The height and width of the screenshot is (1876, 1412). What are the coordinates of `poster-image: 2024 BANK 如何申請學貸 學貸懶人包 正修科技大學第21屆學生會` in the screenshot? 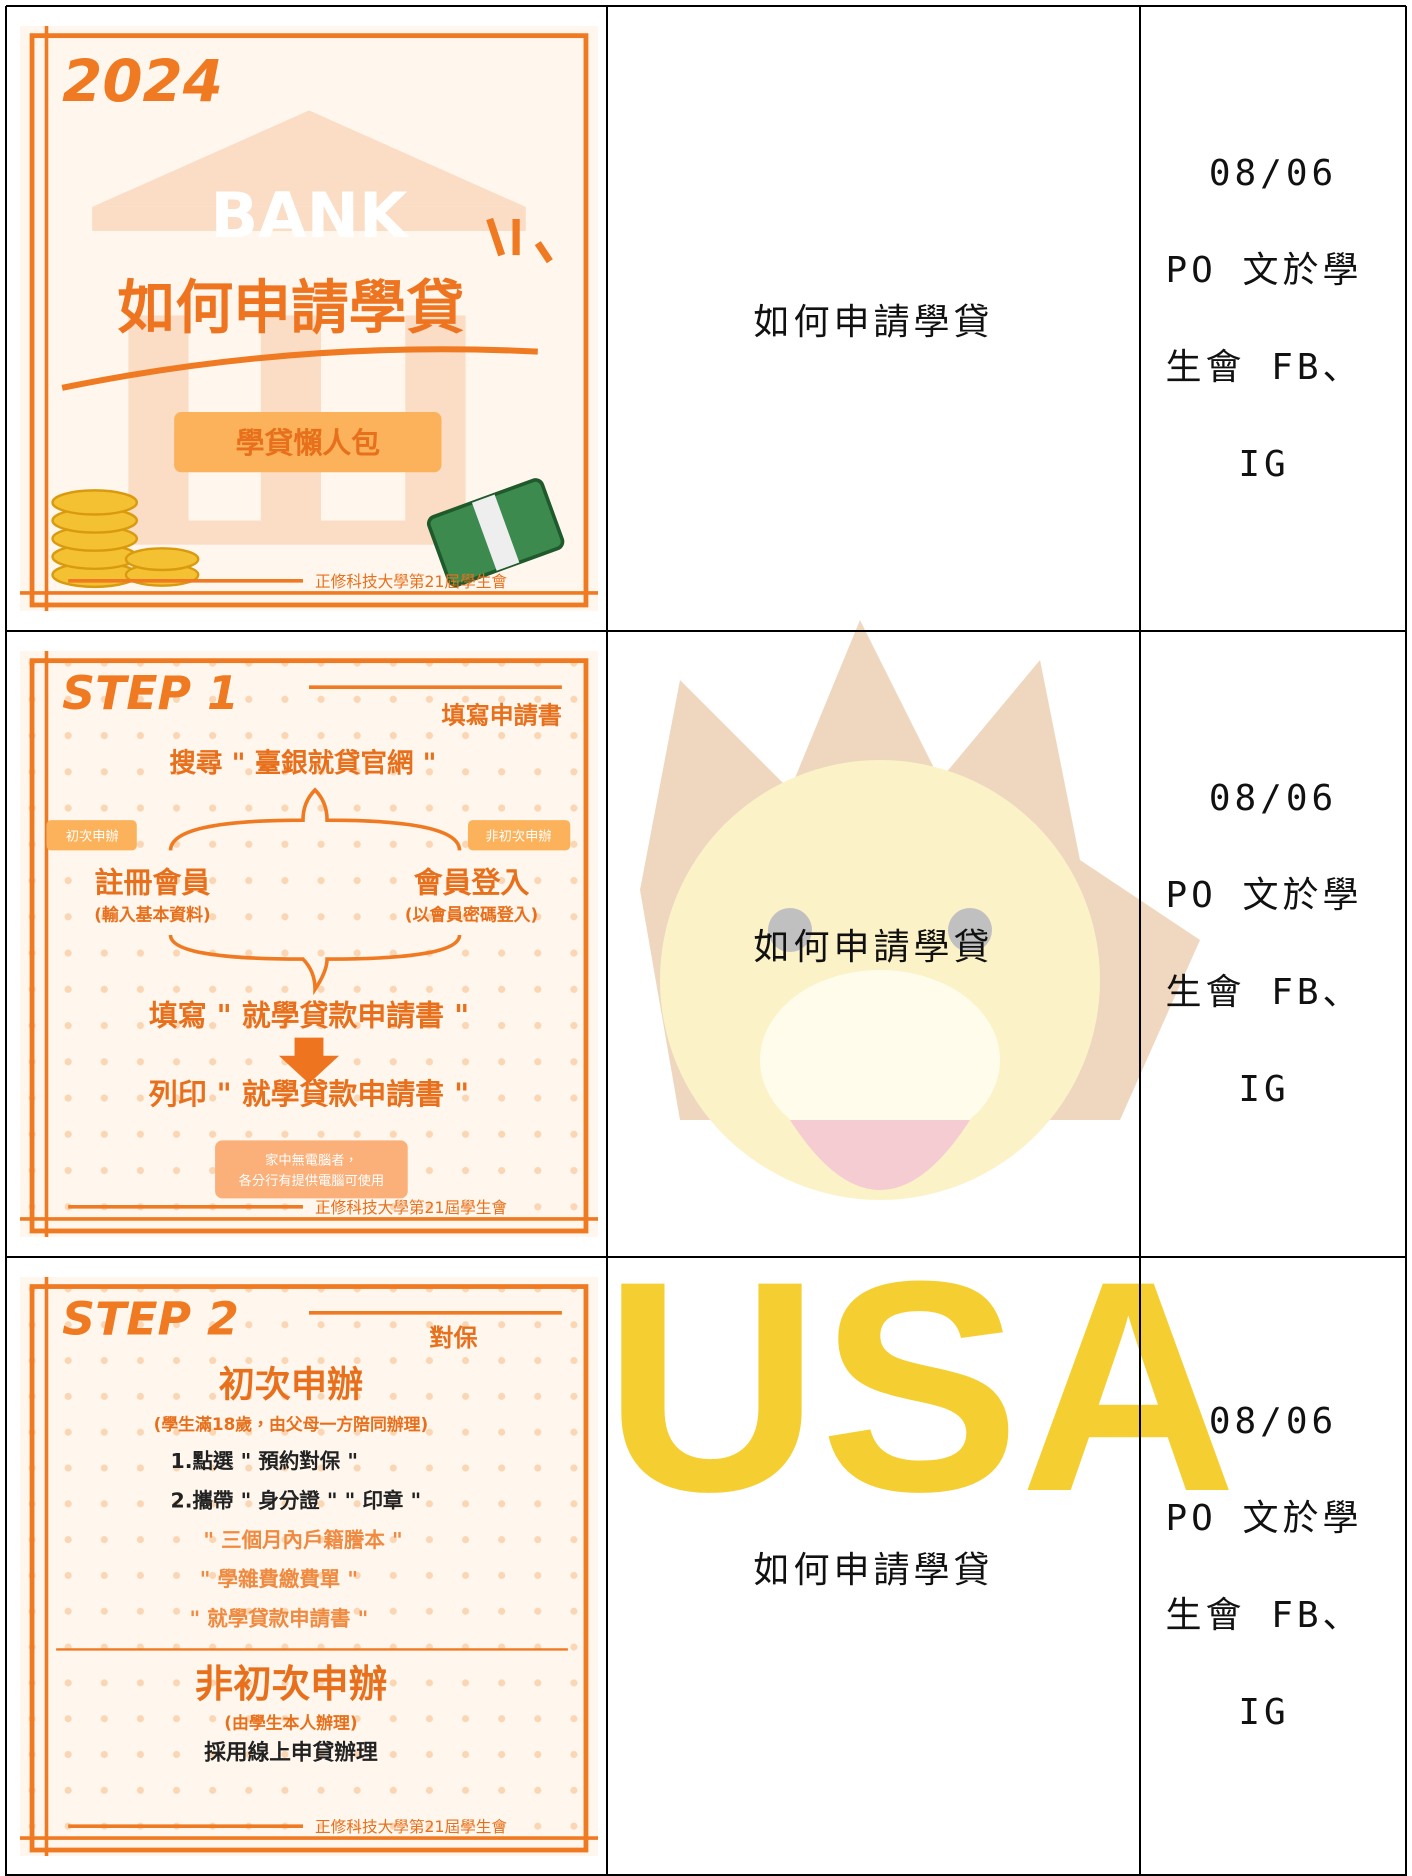 It's located at (309, 318).